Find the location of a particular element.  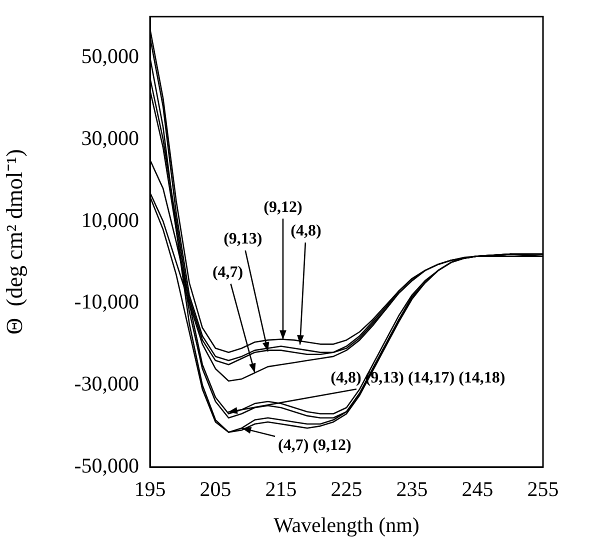

y-tick-label: -30,000 is located at coordinates (106, 384).